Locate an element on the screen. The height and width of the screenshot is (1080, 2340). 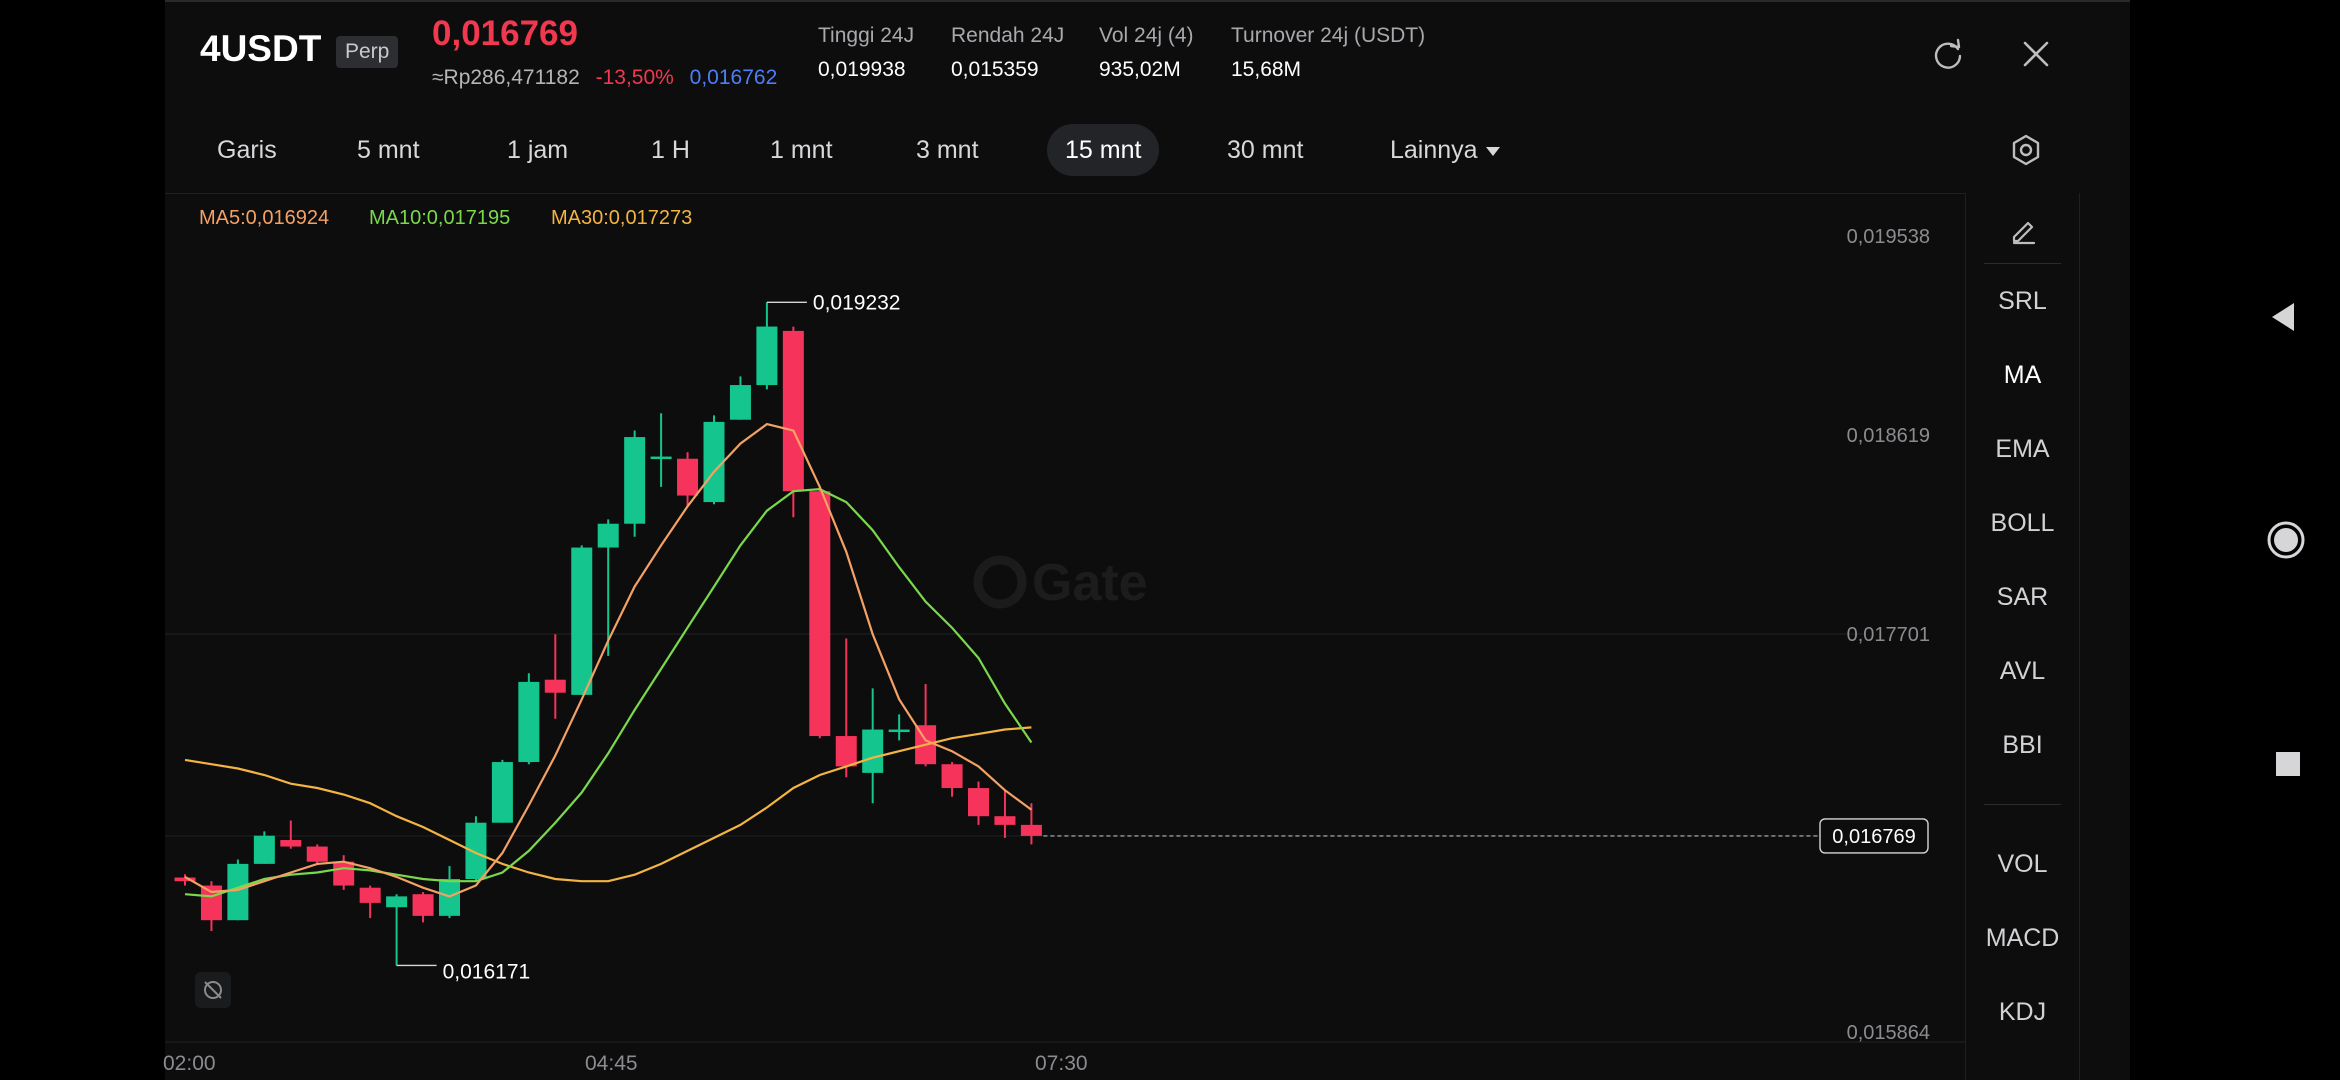
stat-label: Tinggi 24J is located at coordinates (866, 35).